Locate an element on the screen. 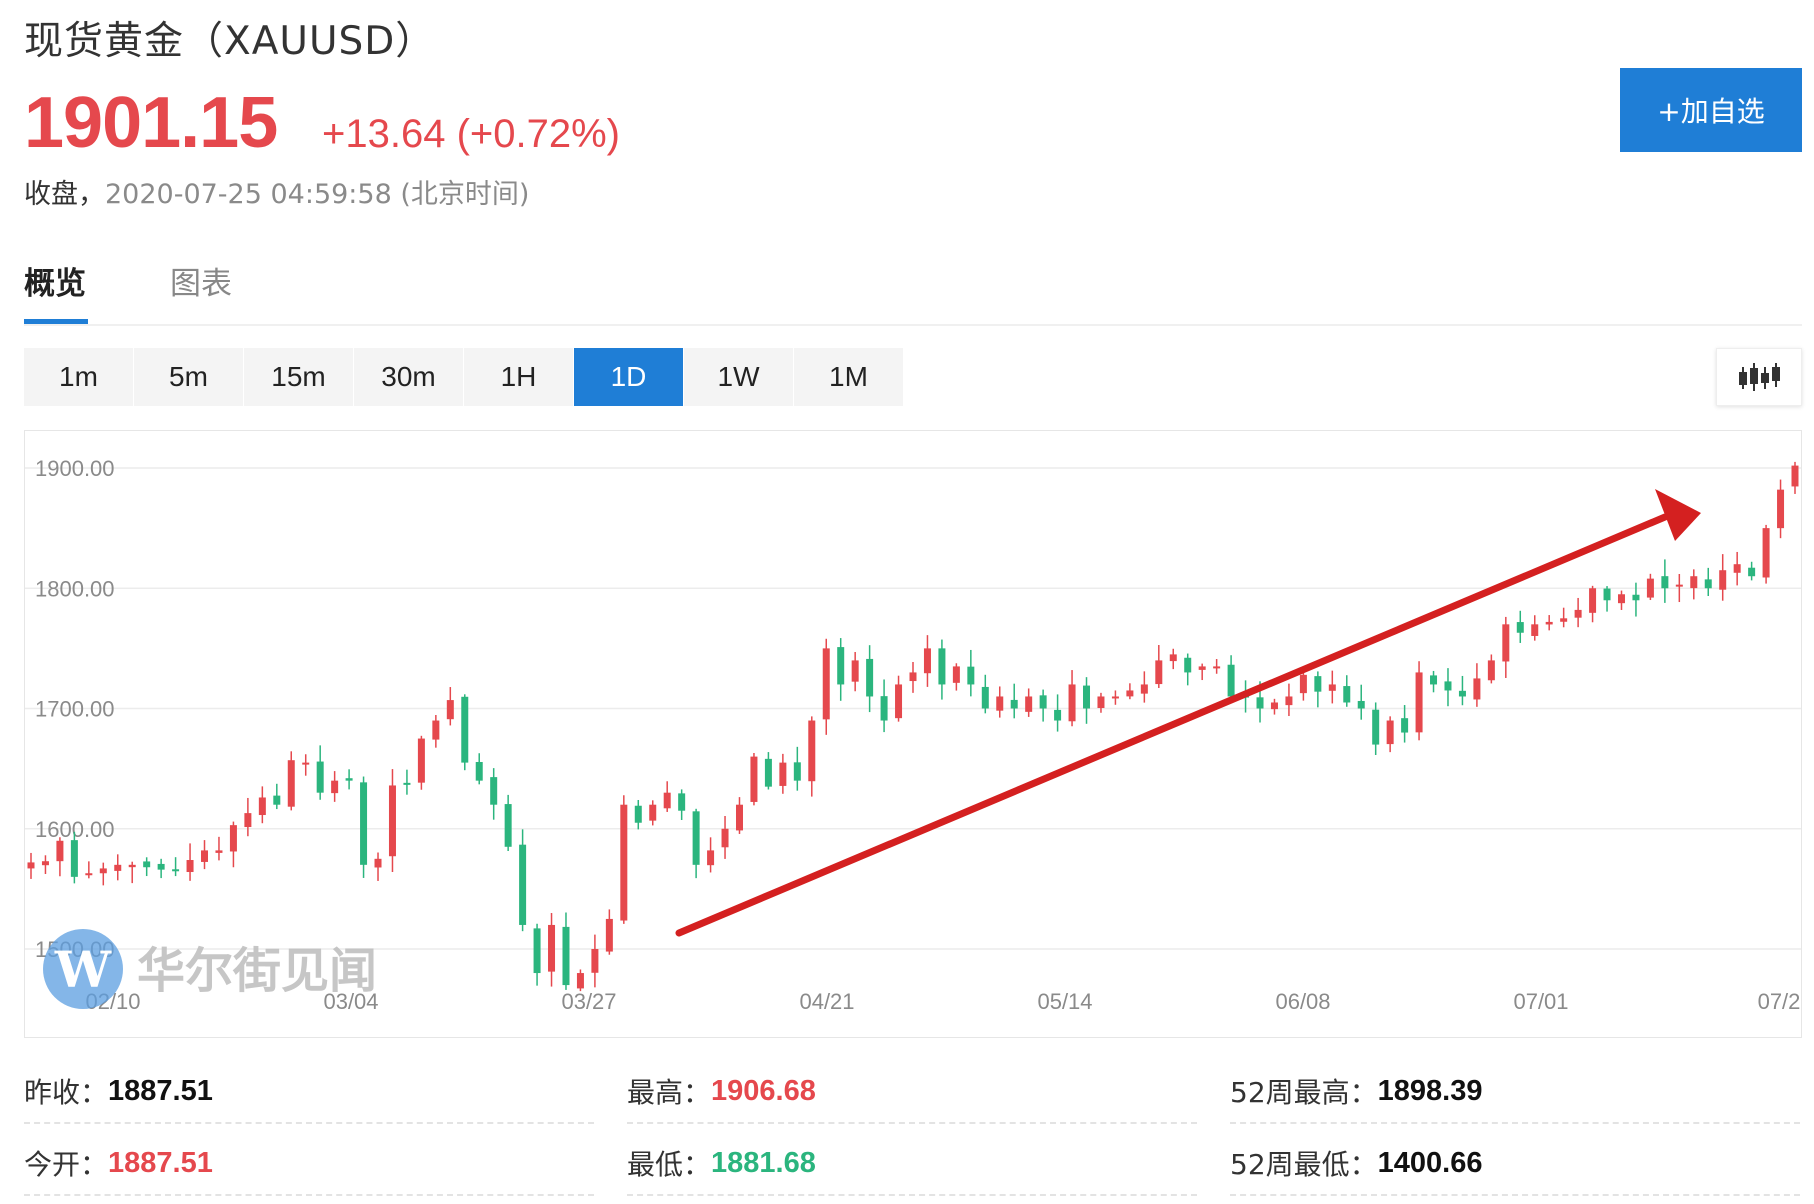 The height and width of the screenshot is (1204, 1814). trend-arrow-head is located at coordinates (1678, 515).